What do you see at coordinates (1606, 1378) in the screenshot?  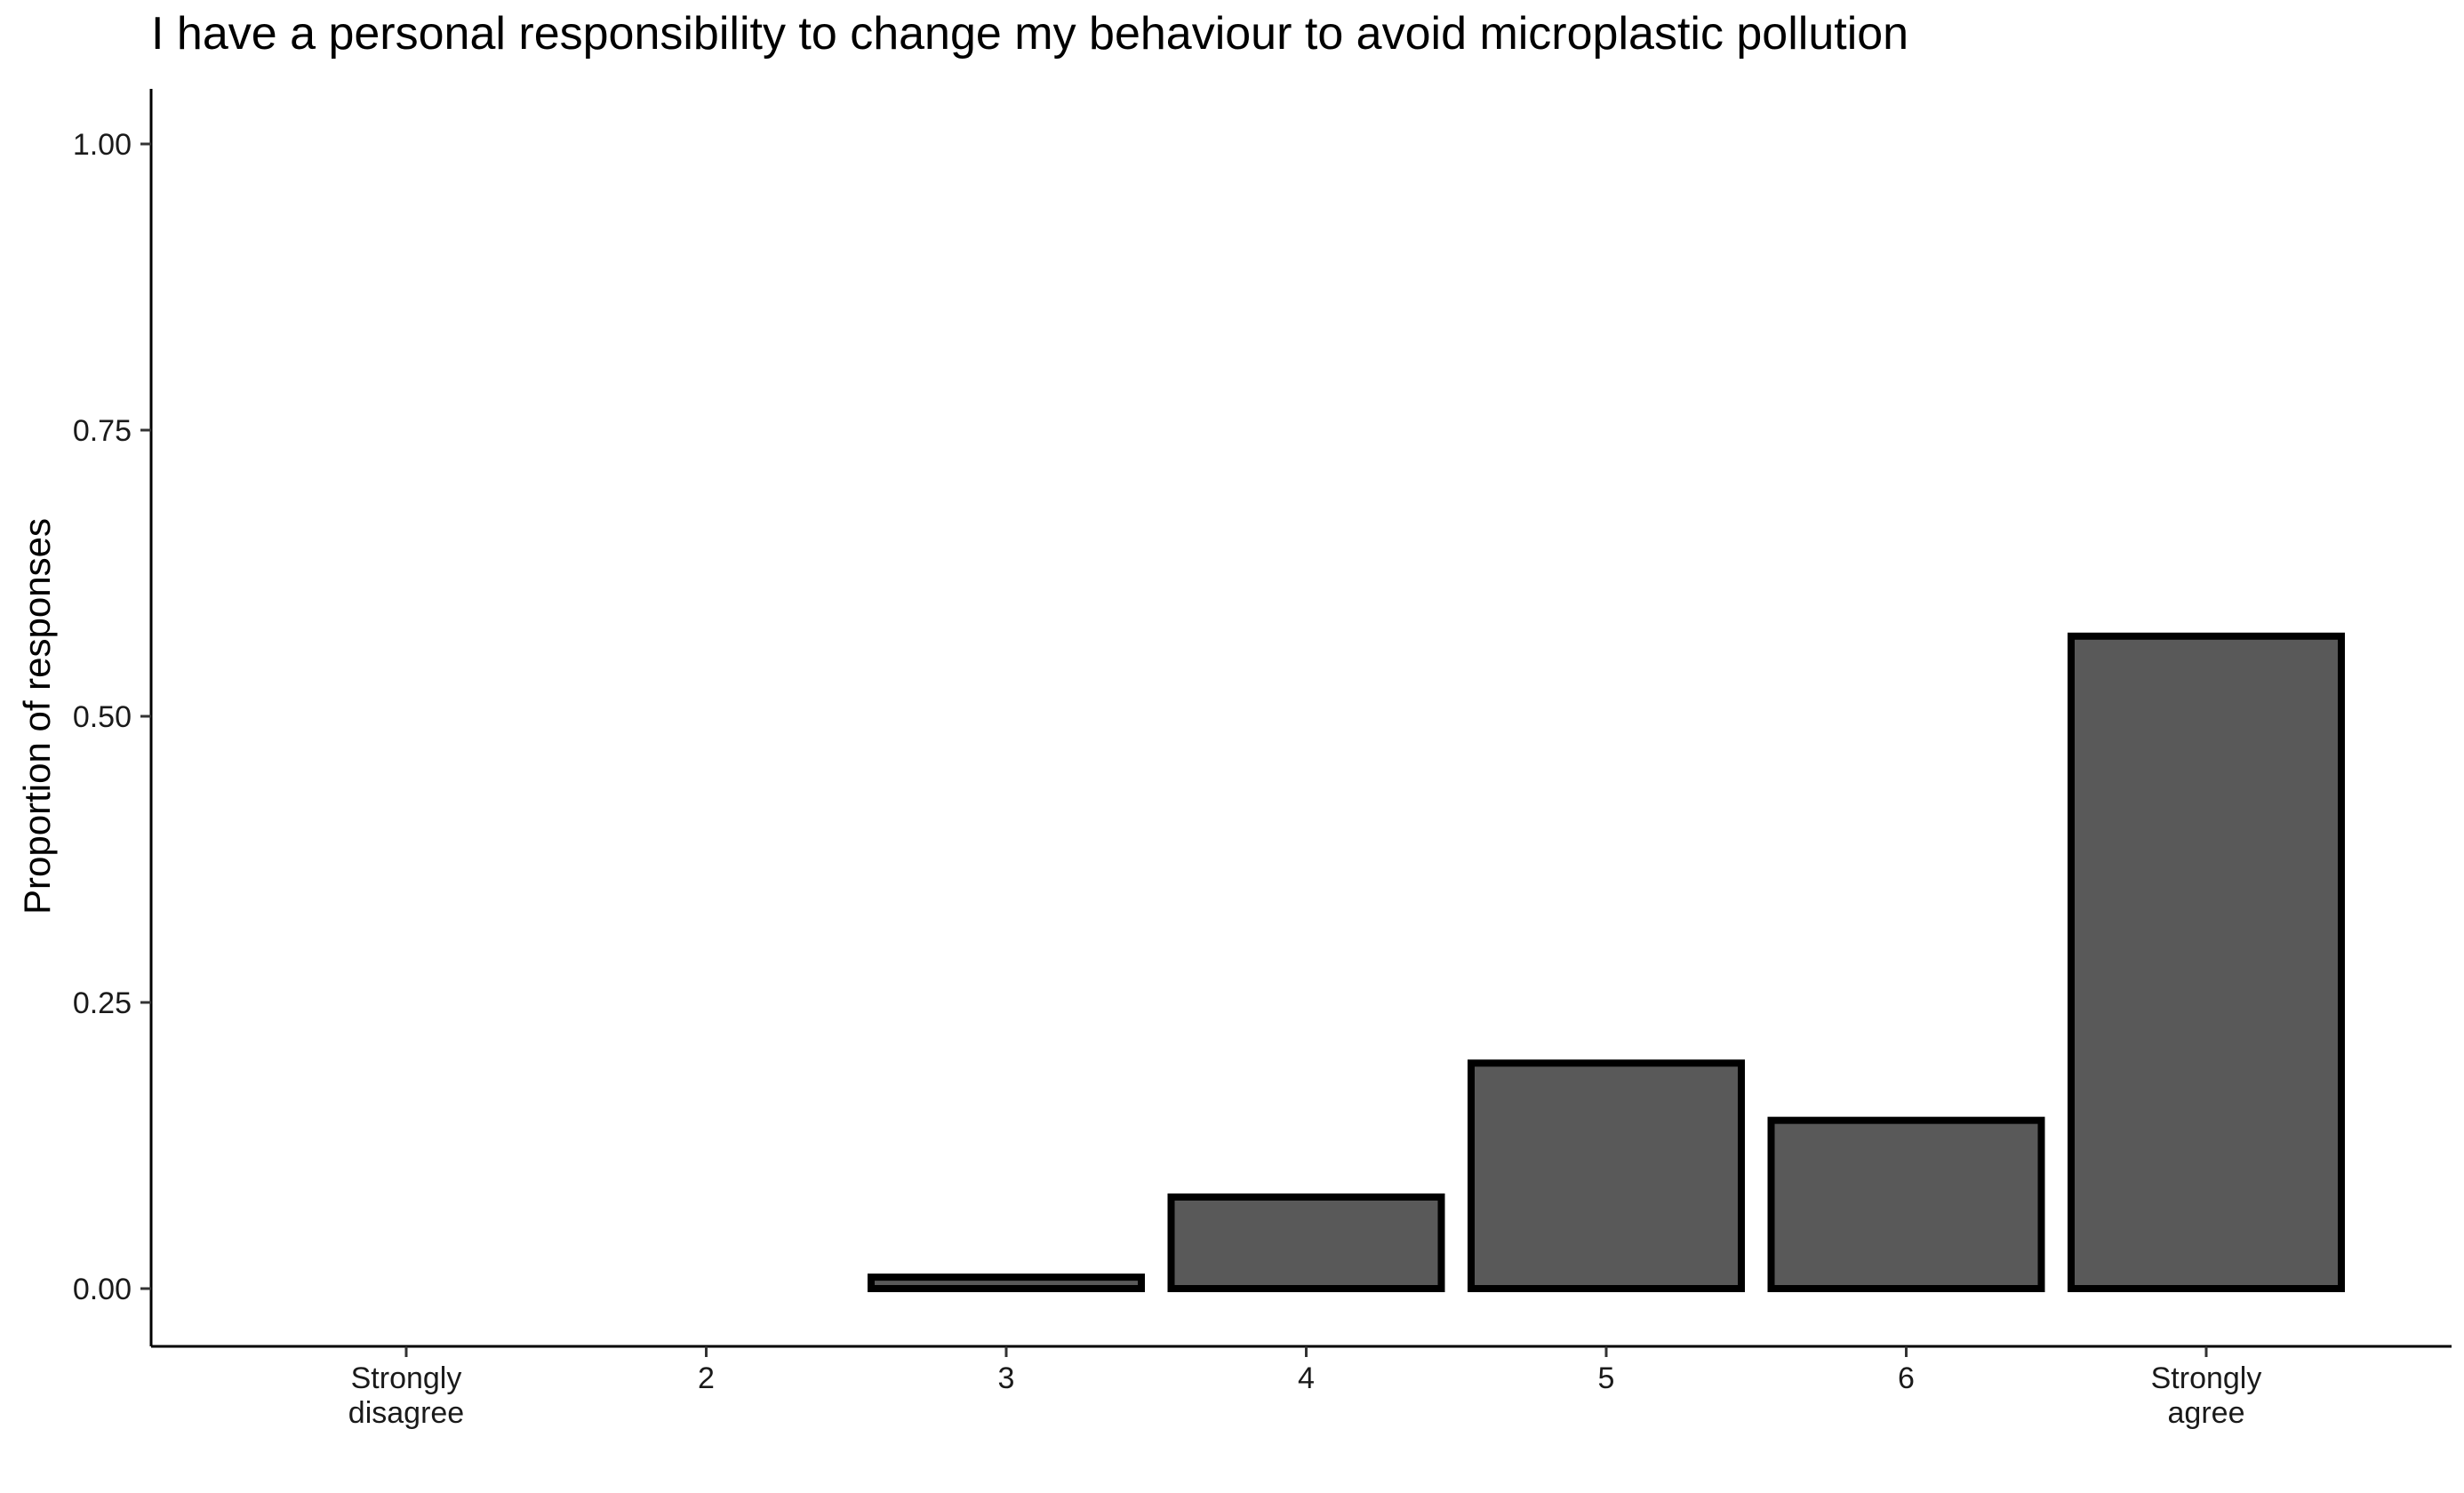 I see `x-tick-label: 5` at bounding box center [1606, 1378].